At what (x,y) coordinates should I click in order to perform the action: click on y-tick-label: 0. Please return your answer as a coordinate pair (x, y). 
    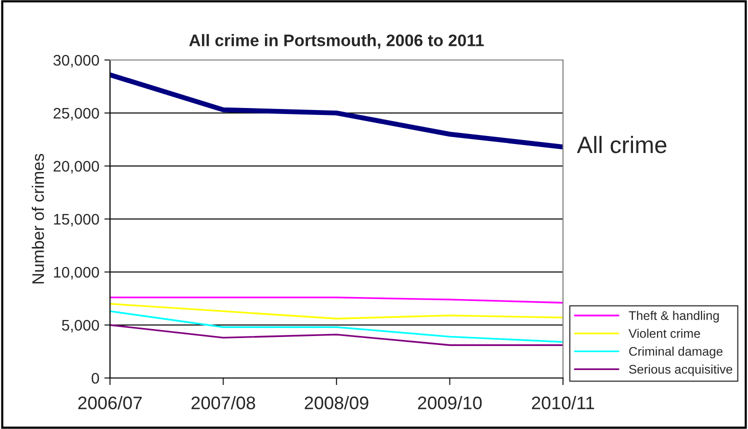
    Looking at the image, I should click on (95, 378).